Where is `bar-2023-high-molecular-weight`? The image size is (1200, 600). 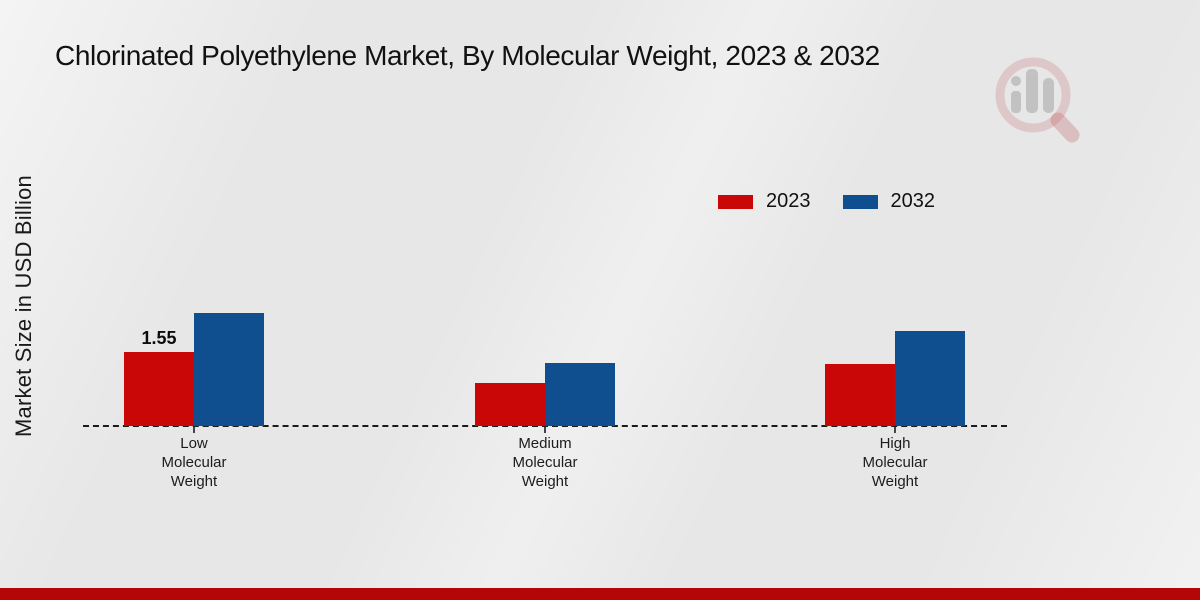
bar-2023-high-molecular-weight is located at coordinates (860, 395).